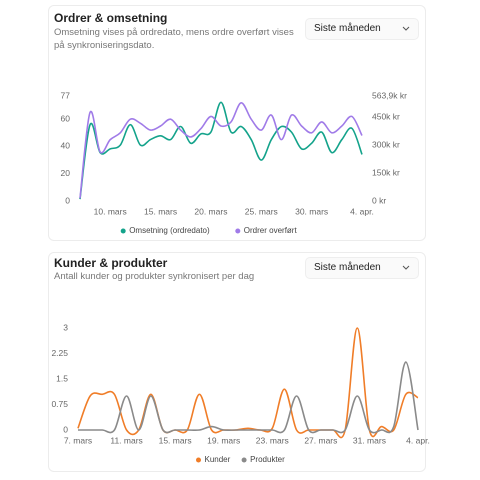 This screenshot has height=480, width=480. Describe the element at coordinates (386, 116) in the screenshot. I see `y2-tick-label: 450k kr` at that location.